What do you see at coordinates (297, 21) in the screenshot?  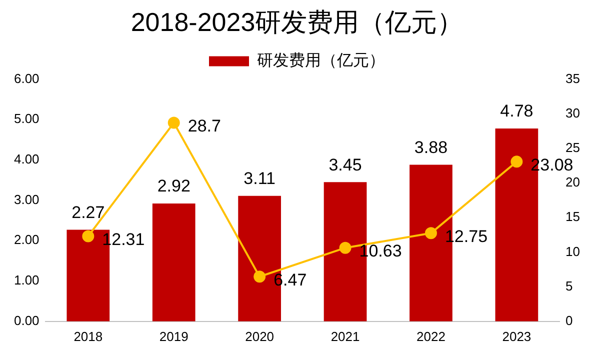 I see `chart-title: 2018-2023研发费用（亿元）` at bounding box center [297, 21].